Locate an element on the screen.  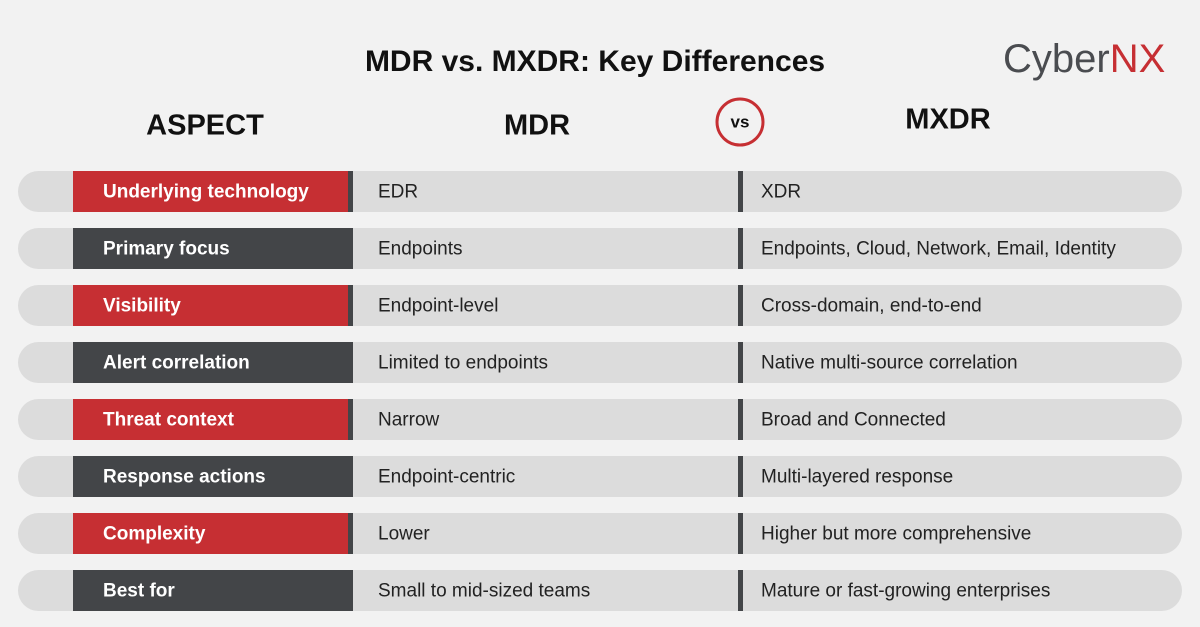
aspect-label: Primary focus is located at coordinates (166, 249).